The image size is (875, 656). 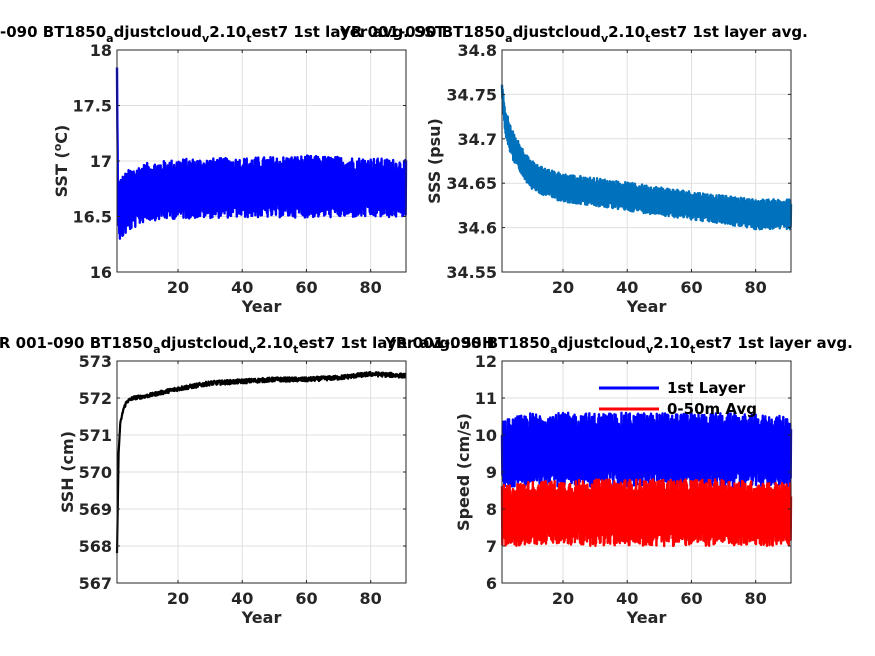 What do you see at coordinates (486, 398) in the screenshot?
I see `y-tick-label: 11` at bounding box center [486, 398].